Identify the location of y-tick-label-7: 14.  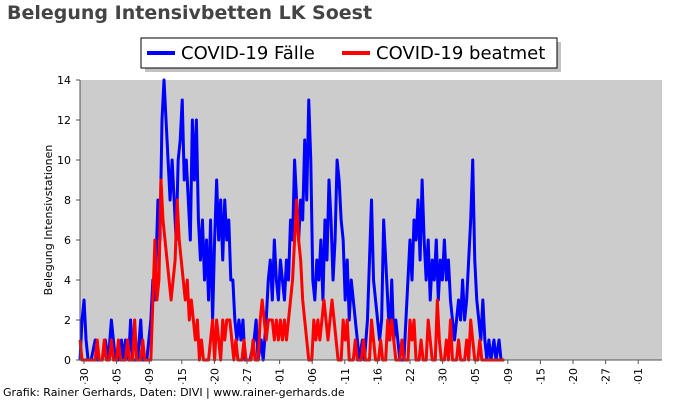
(64, 80).